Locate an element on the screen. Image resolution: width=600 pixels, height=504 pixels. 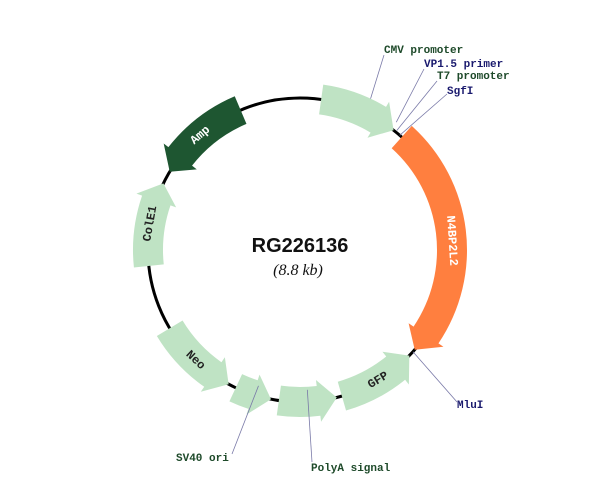
feature-amp is located at coordinates (205, 134).